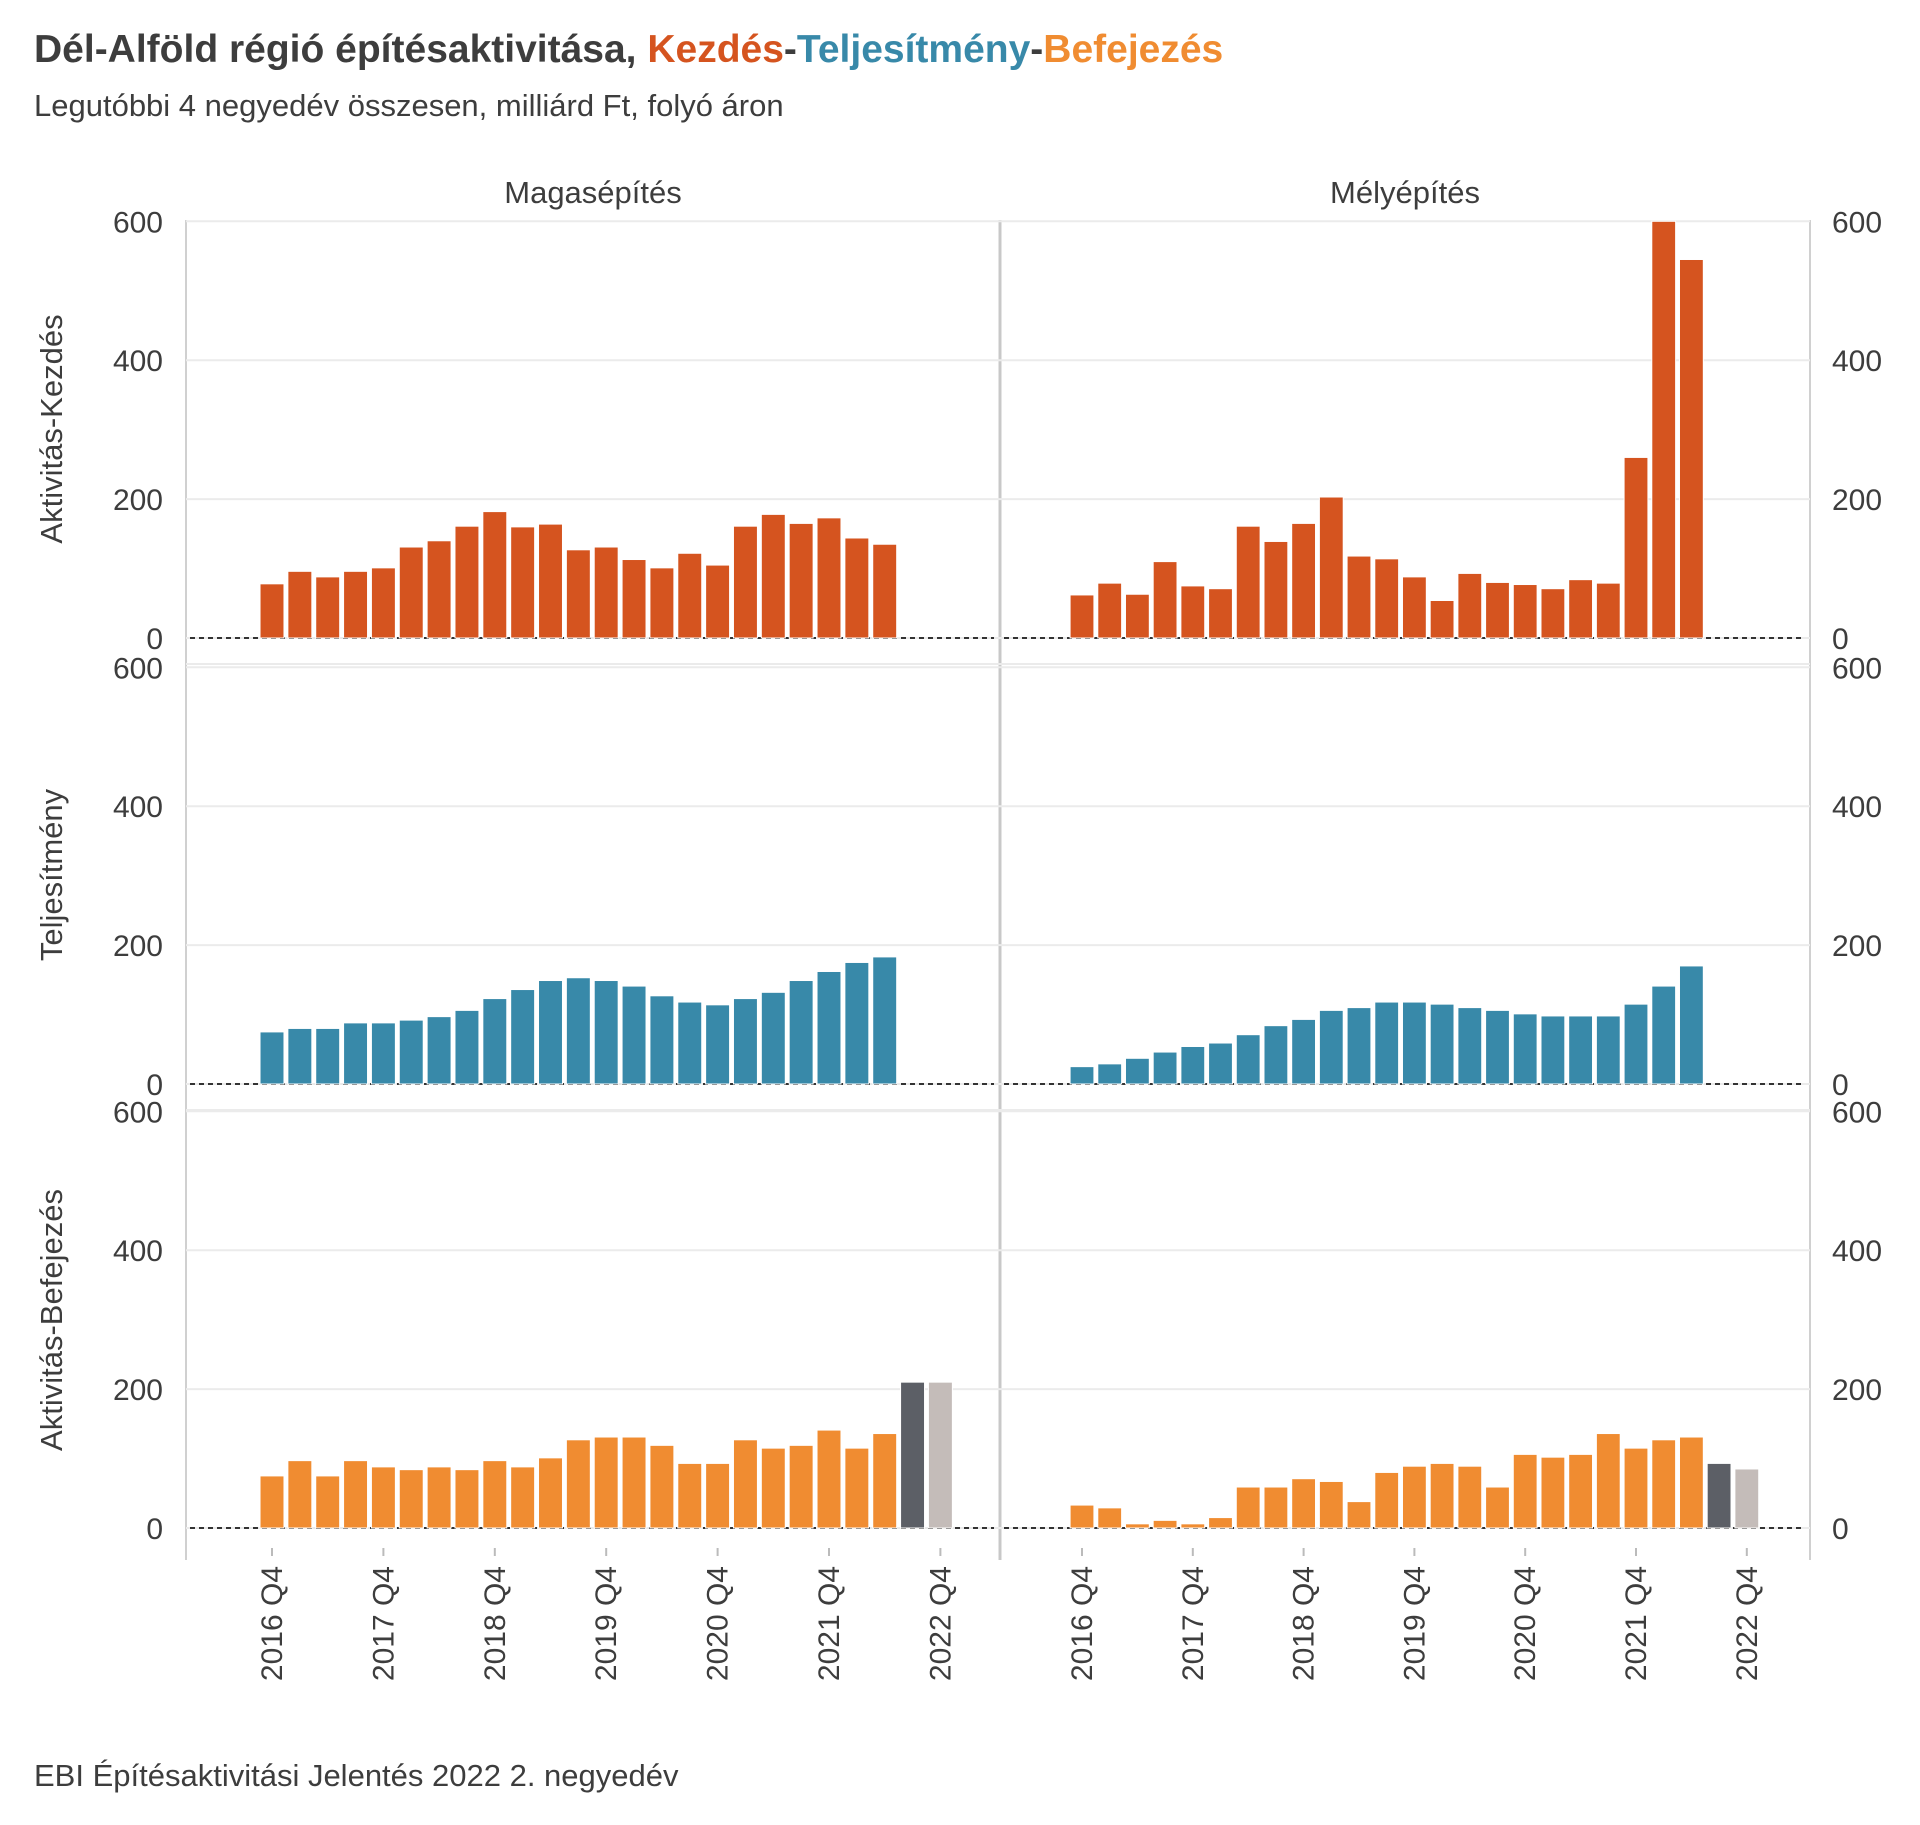 The width and height of the screenshot is (1920, 1825). What do you see at coordinates (138, 500) in the screenshot?
I see `y-tick-label-left: 200` at bounding box center [138, 500].